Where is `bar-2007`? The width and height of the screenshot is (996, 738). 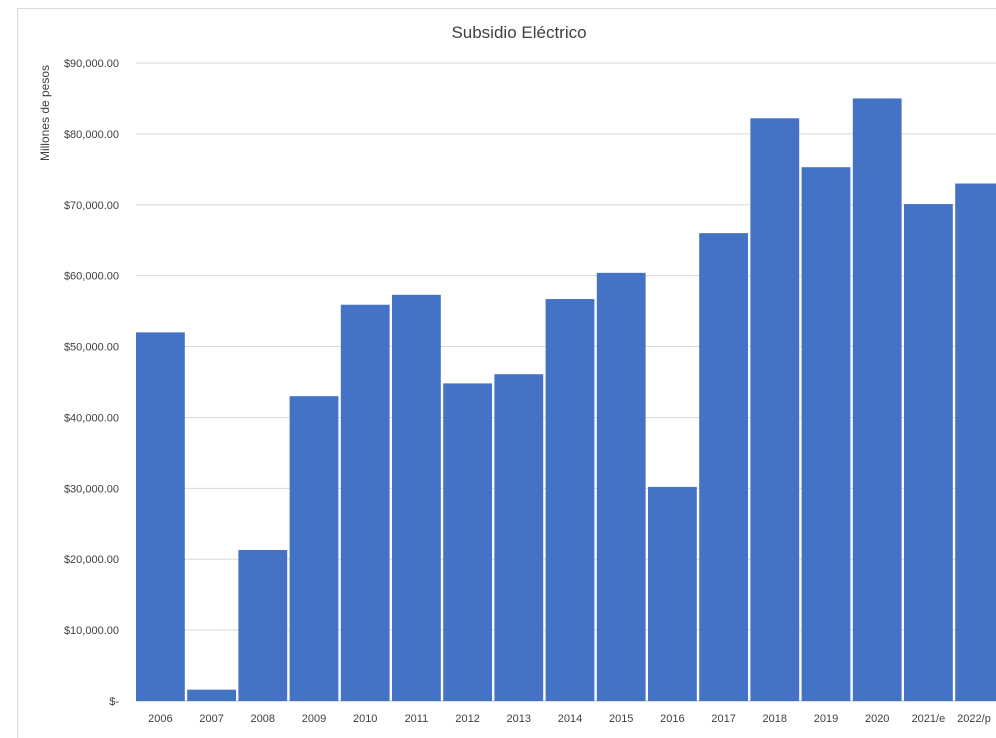
bar-2007 is located at coordinates (211, 695).